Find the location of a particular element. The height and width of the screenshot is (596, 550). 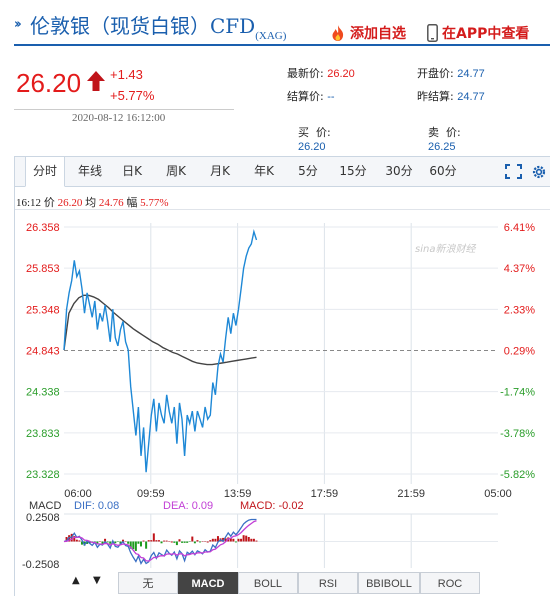

y-tick-left: 25.853 is located at coordinates (43, 269).